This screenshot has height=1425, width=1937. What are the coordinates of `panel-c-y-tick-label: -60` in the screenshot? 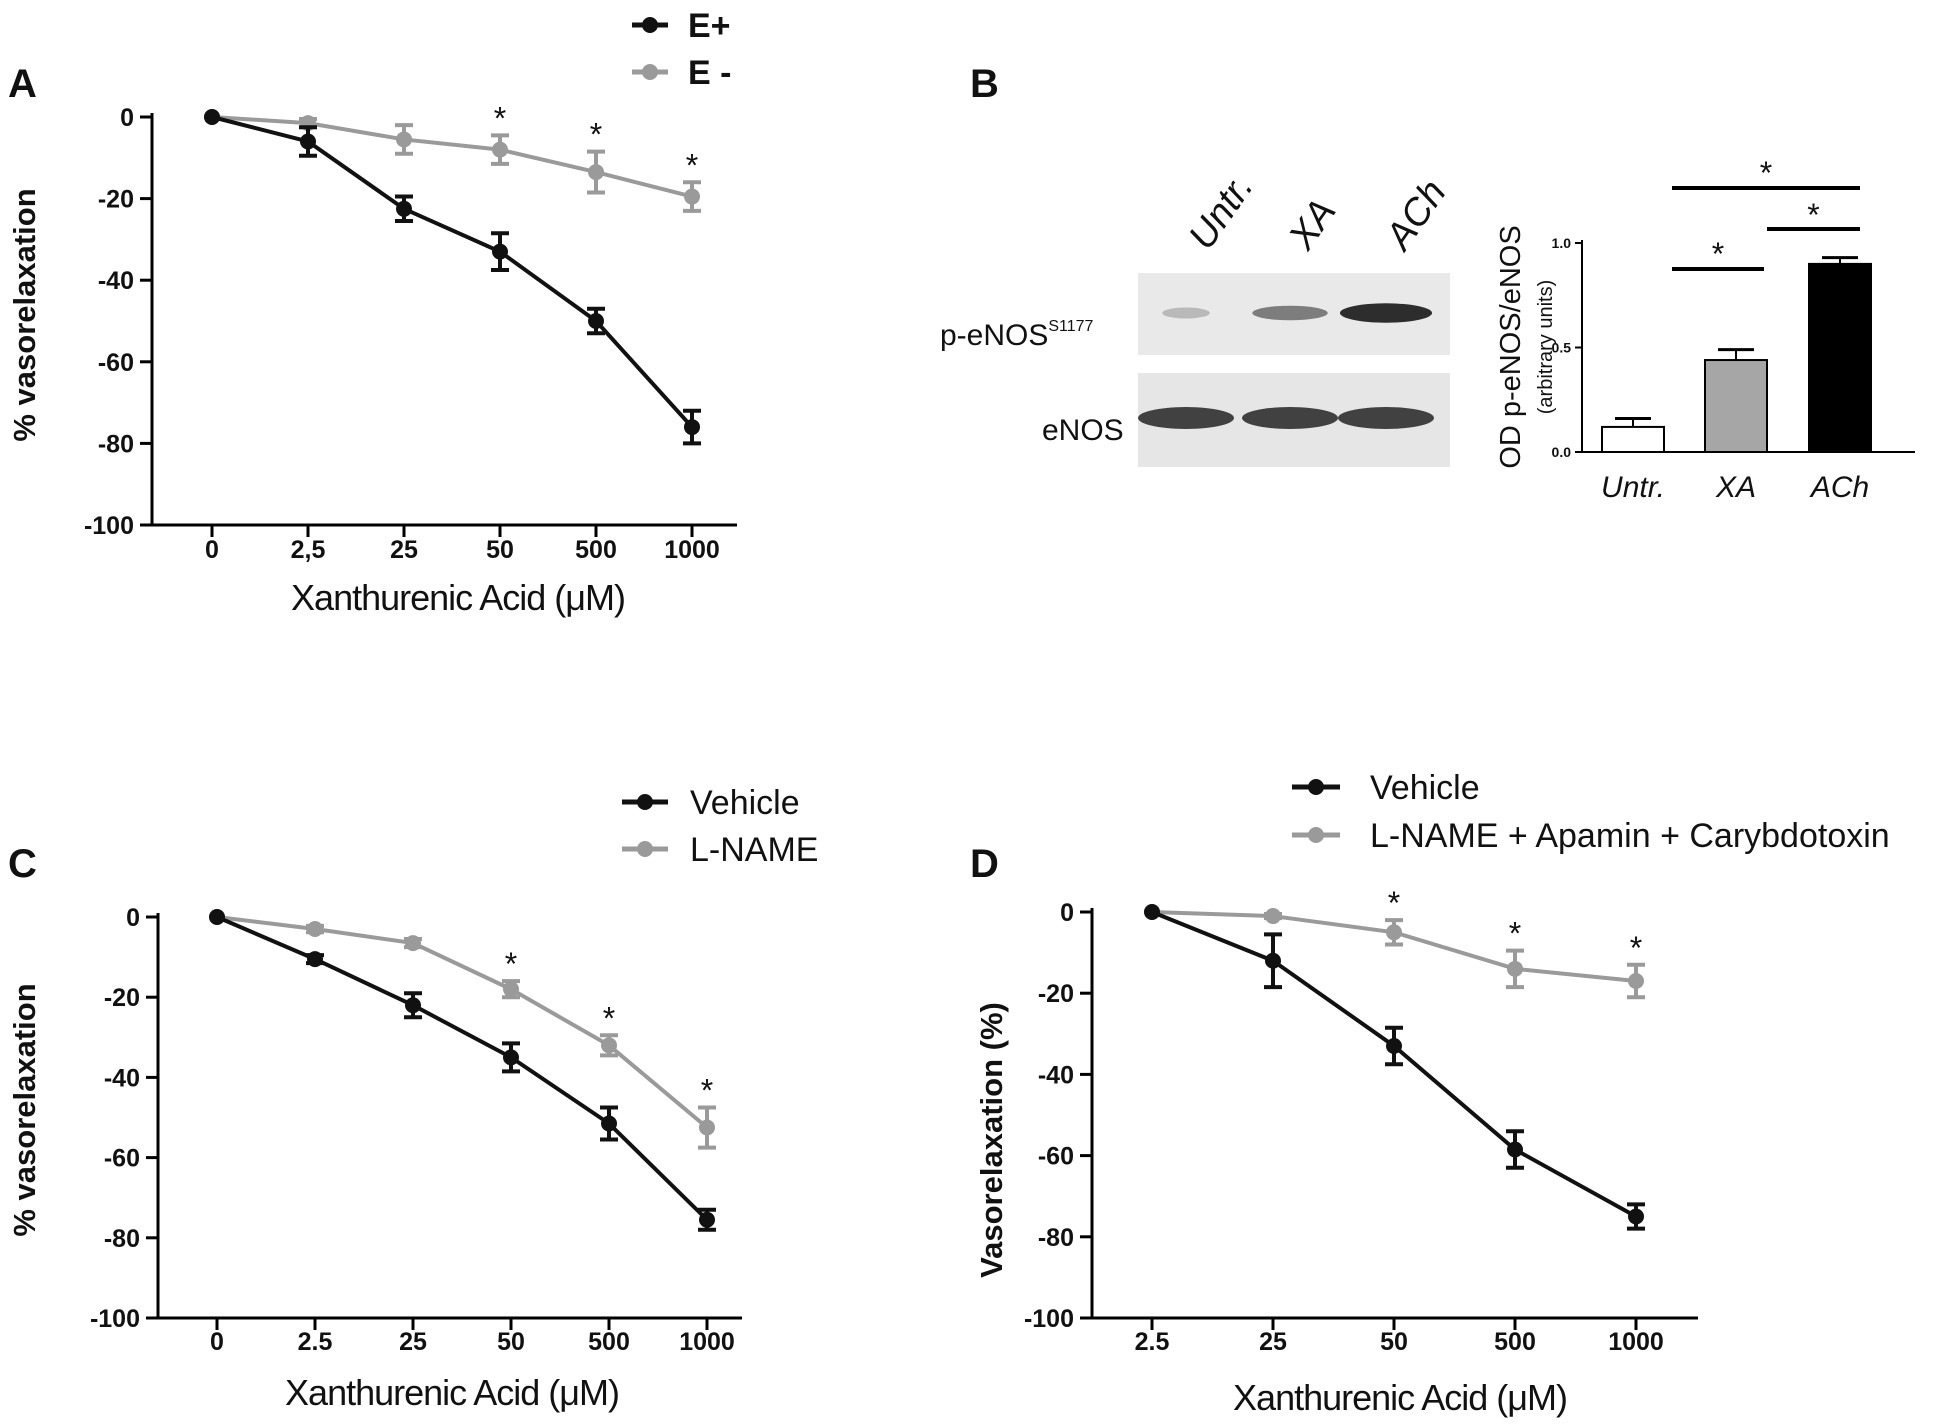 It's located at (122, 1159).